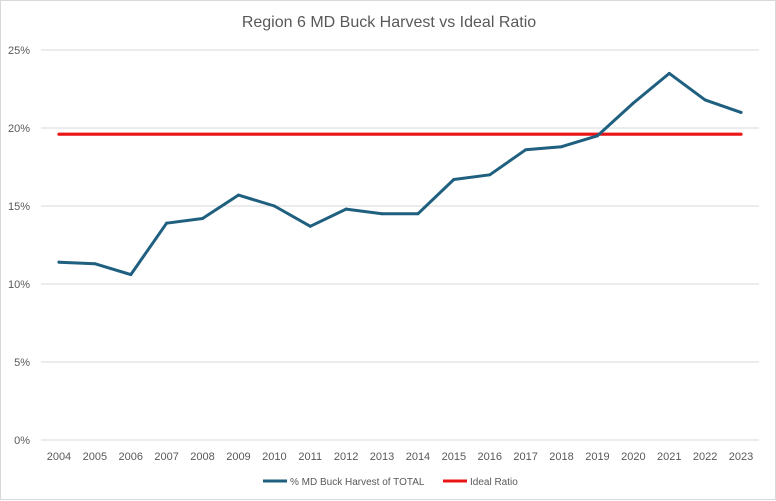  I want to click on x-tick-label: 2021, so click(669, 457).